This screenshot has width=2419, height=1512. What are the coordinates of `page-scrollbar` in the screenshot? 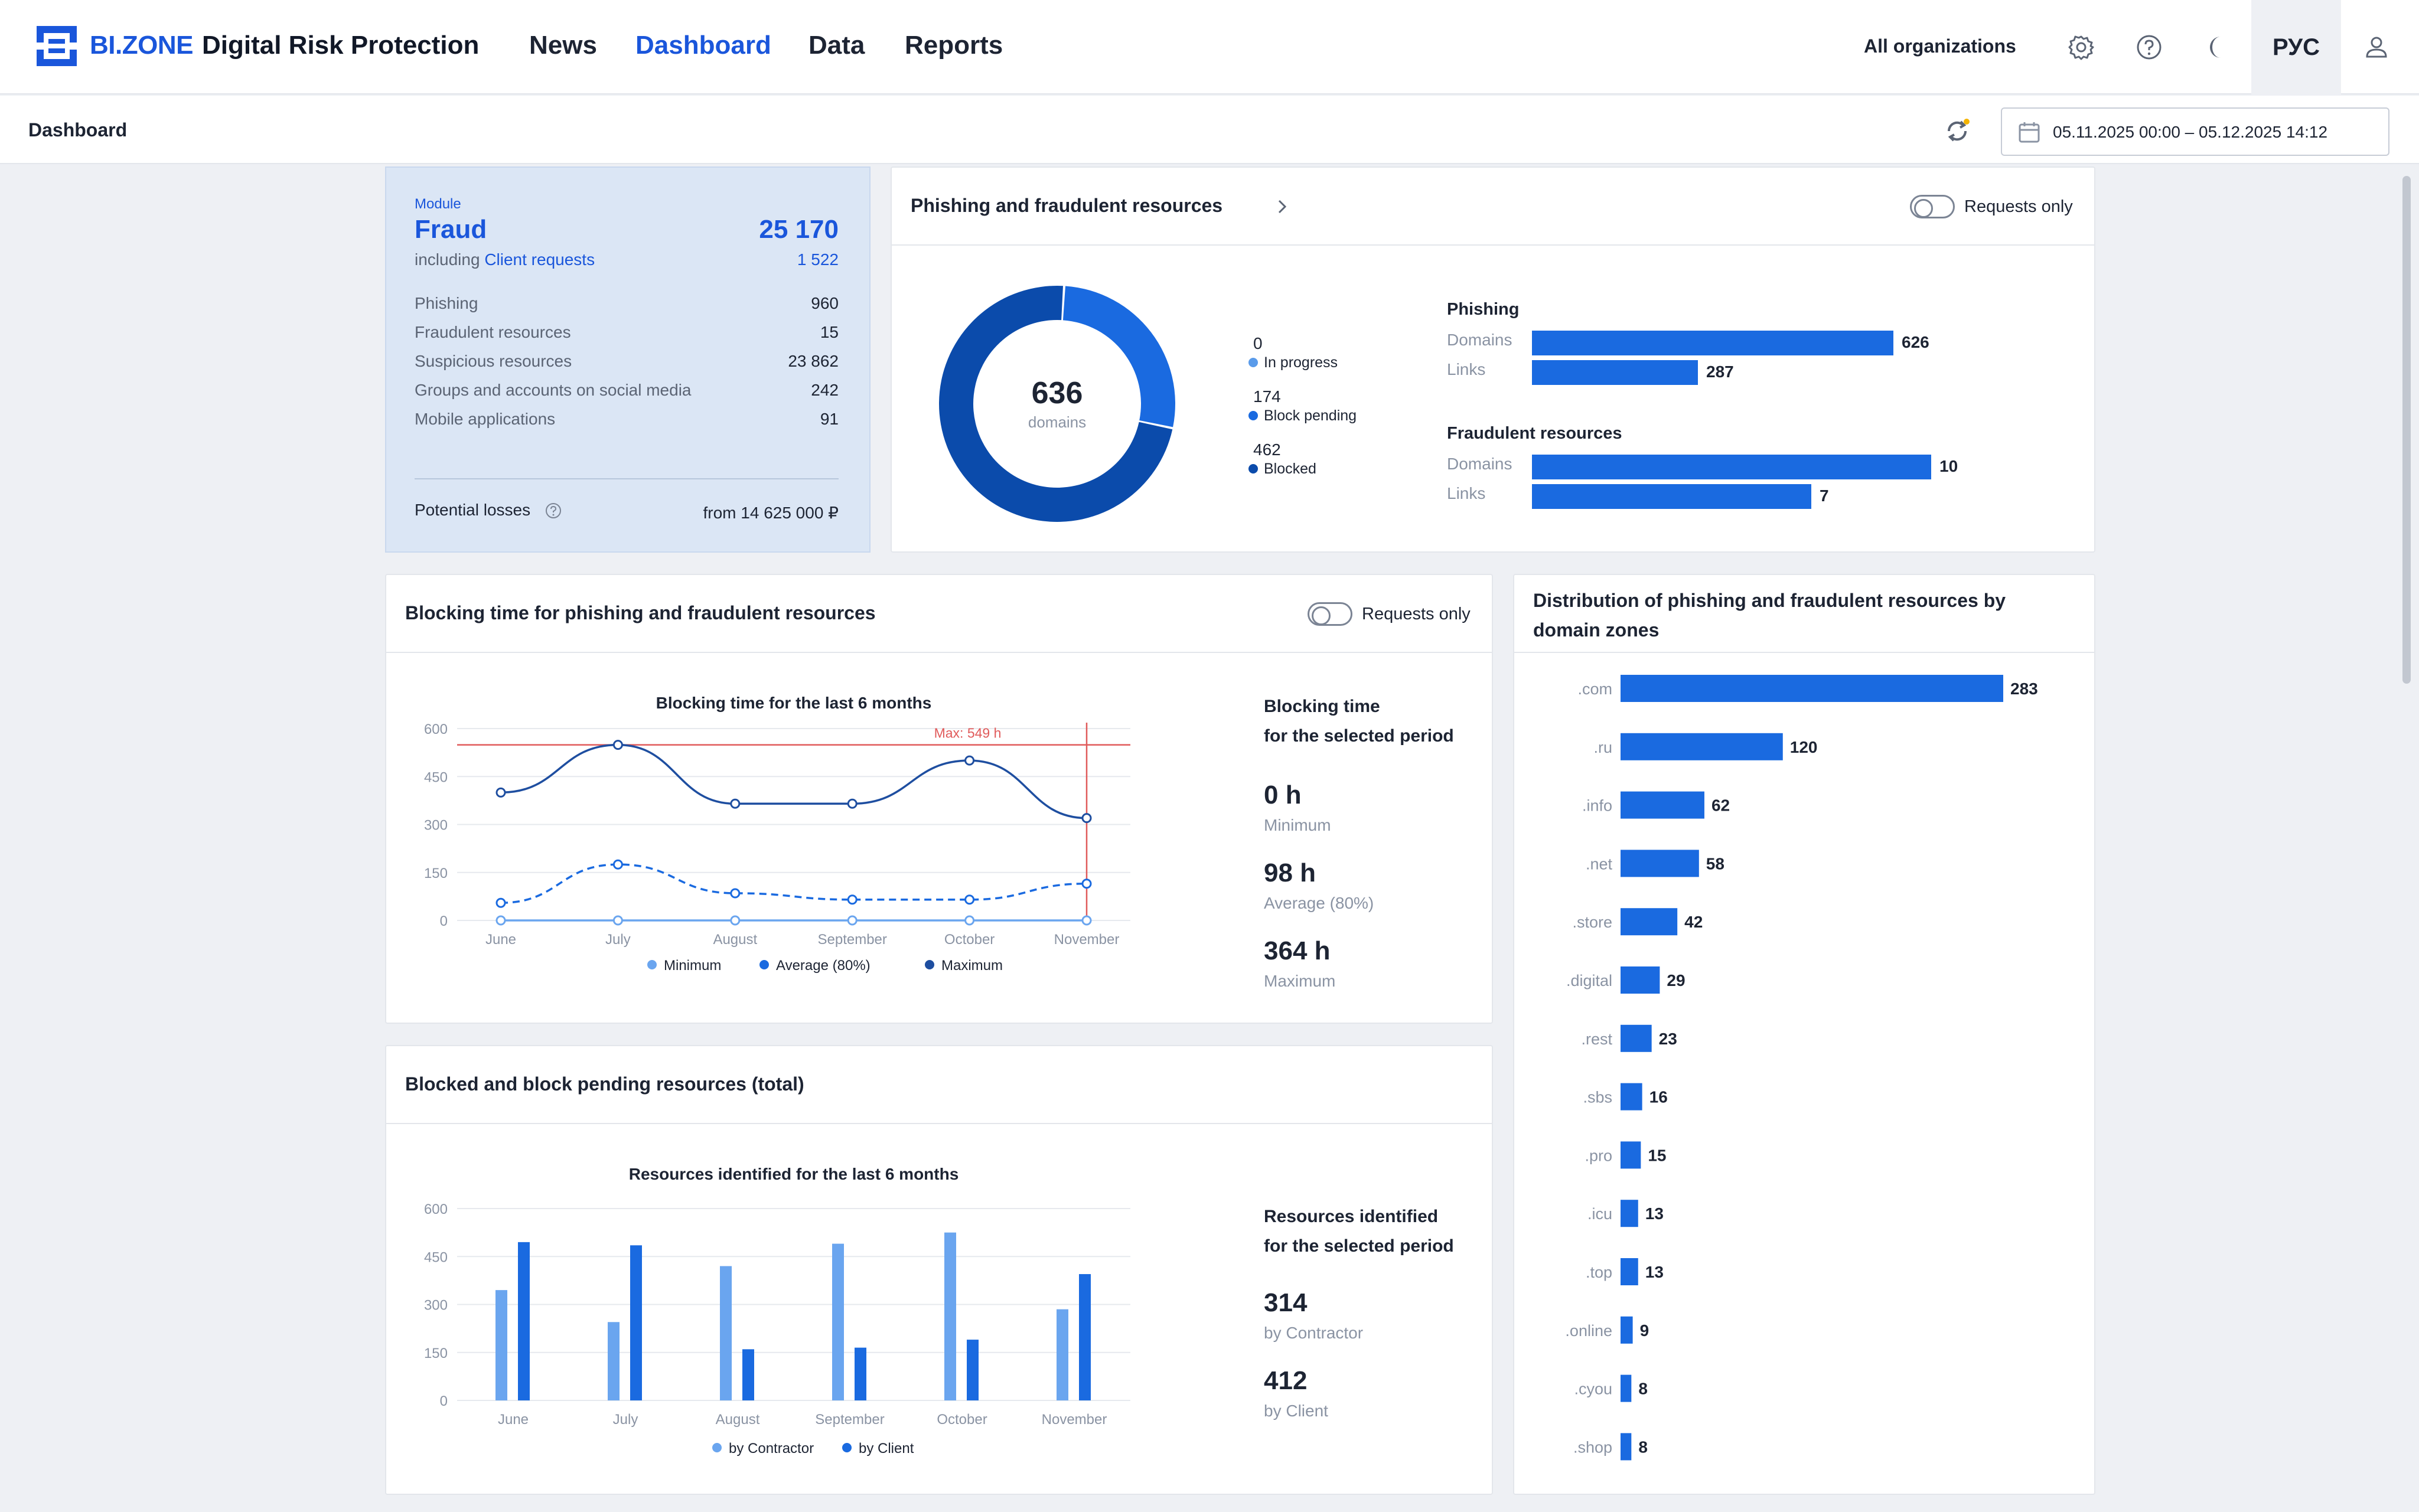 It's located at (2406, 430).